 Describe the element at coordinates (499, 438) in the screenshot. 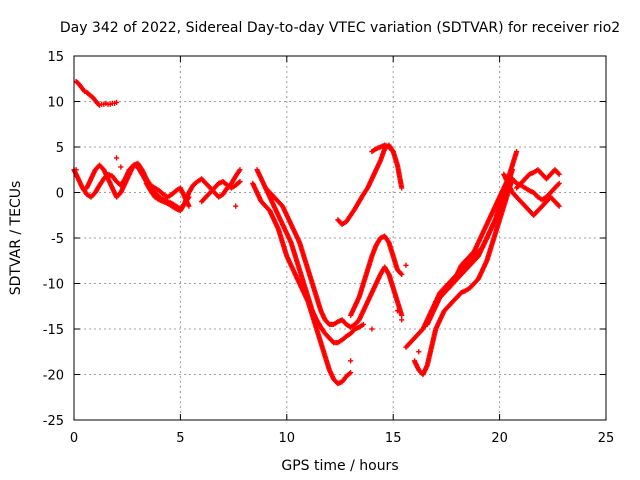

I see `x-tick-label: 20` at that location.